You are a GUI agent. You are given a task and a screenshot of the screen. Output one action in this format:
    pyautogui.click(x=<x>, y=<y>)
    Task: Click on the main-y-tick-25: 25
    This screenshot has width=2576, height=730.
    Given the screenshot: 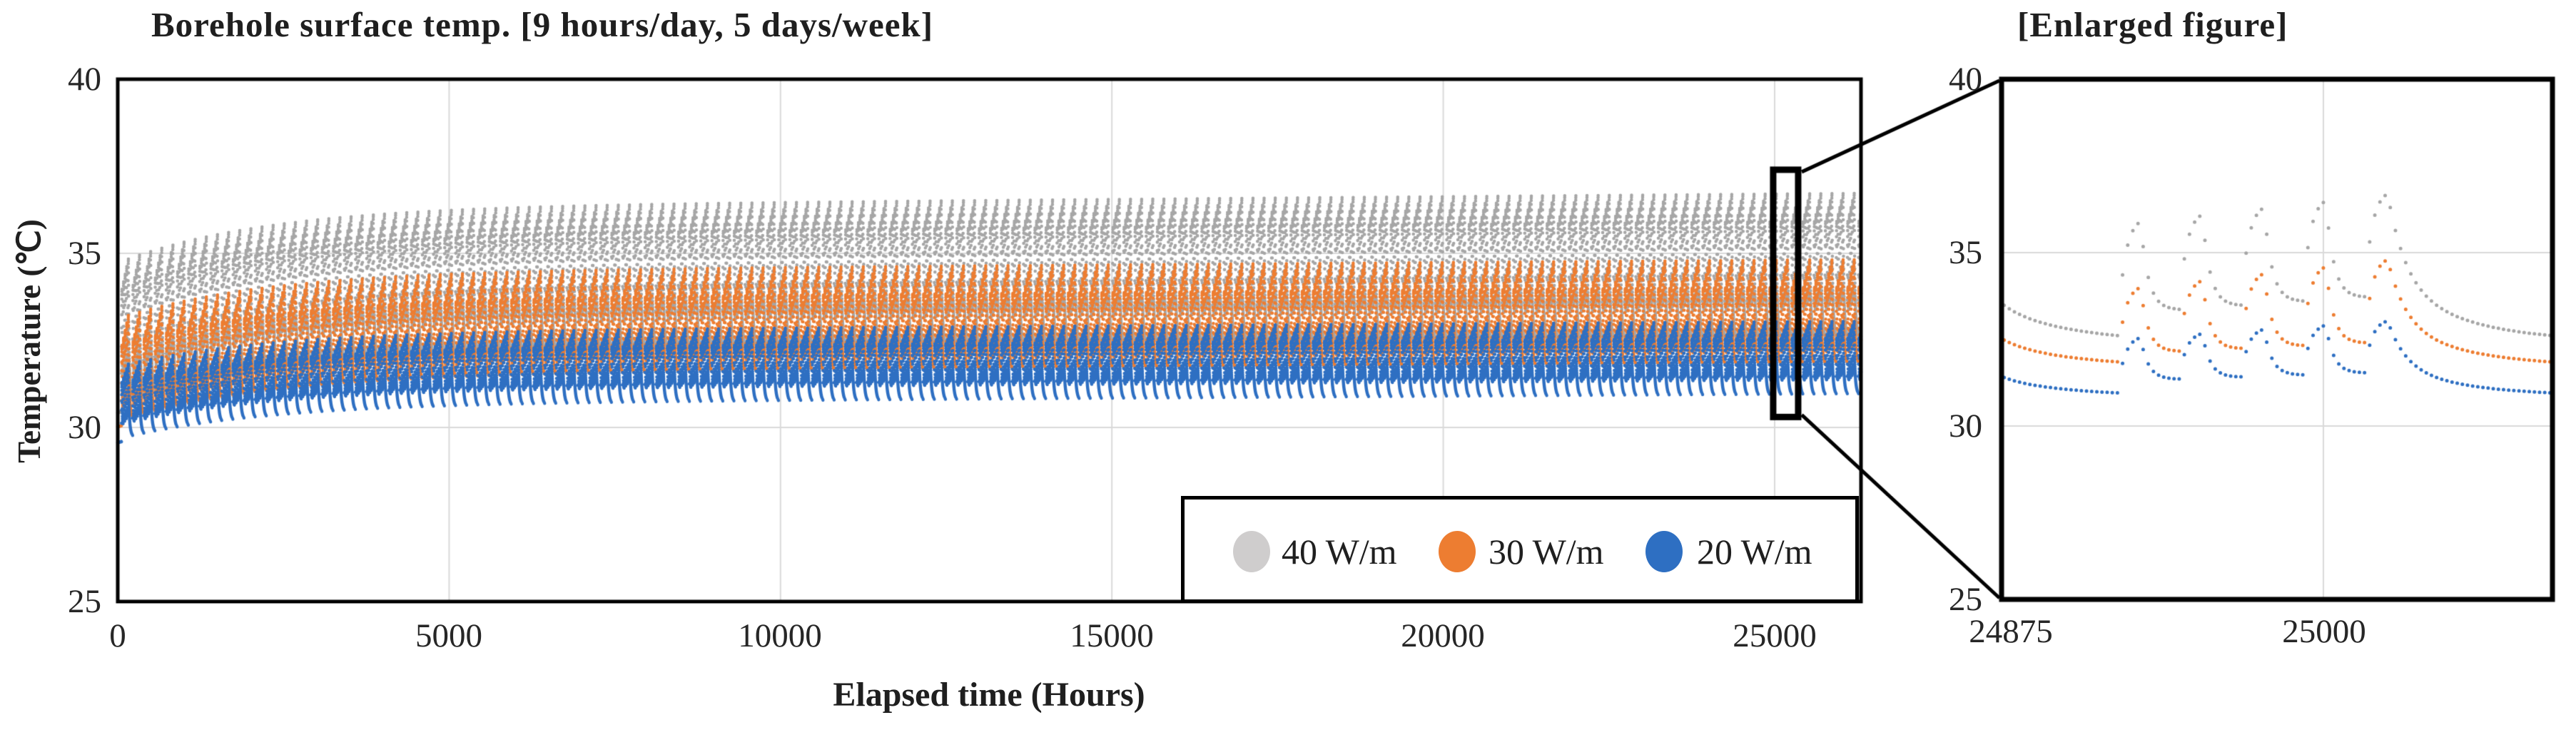 What is the action you would take?
    pyautogui.click(x=84, y=601)
    